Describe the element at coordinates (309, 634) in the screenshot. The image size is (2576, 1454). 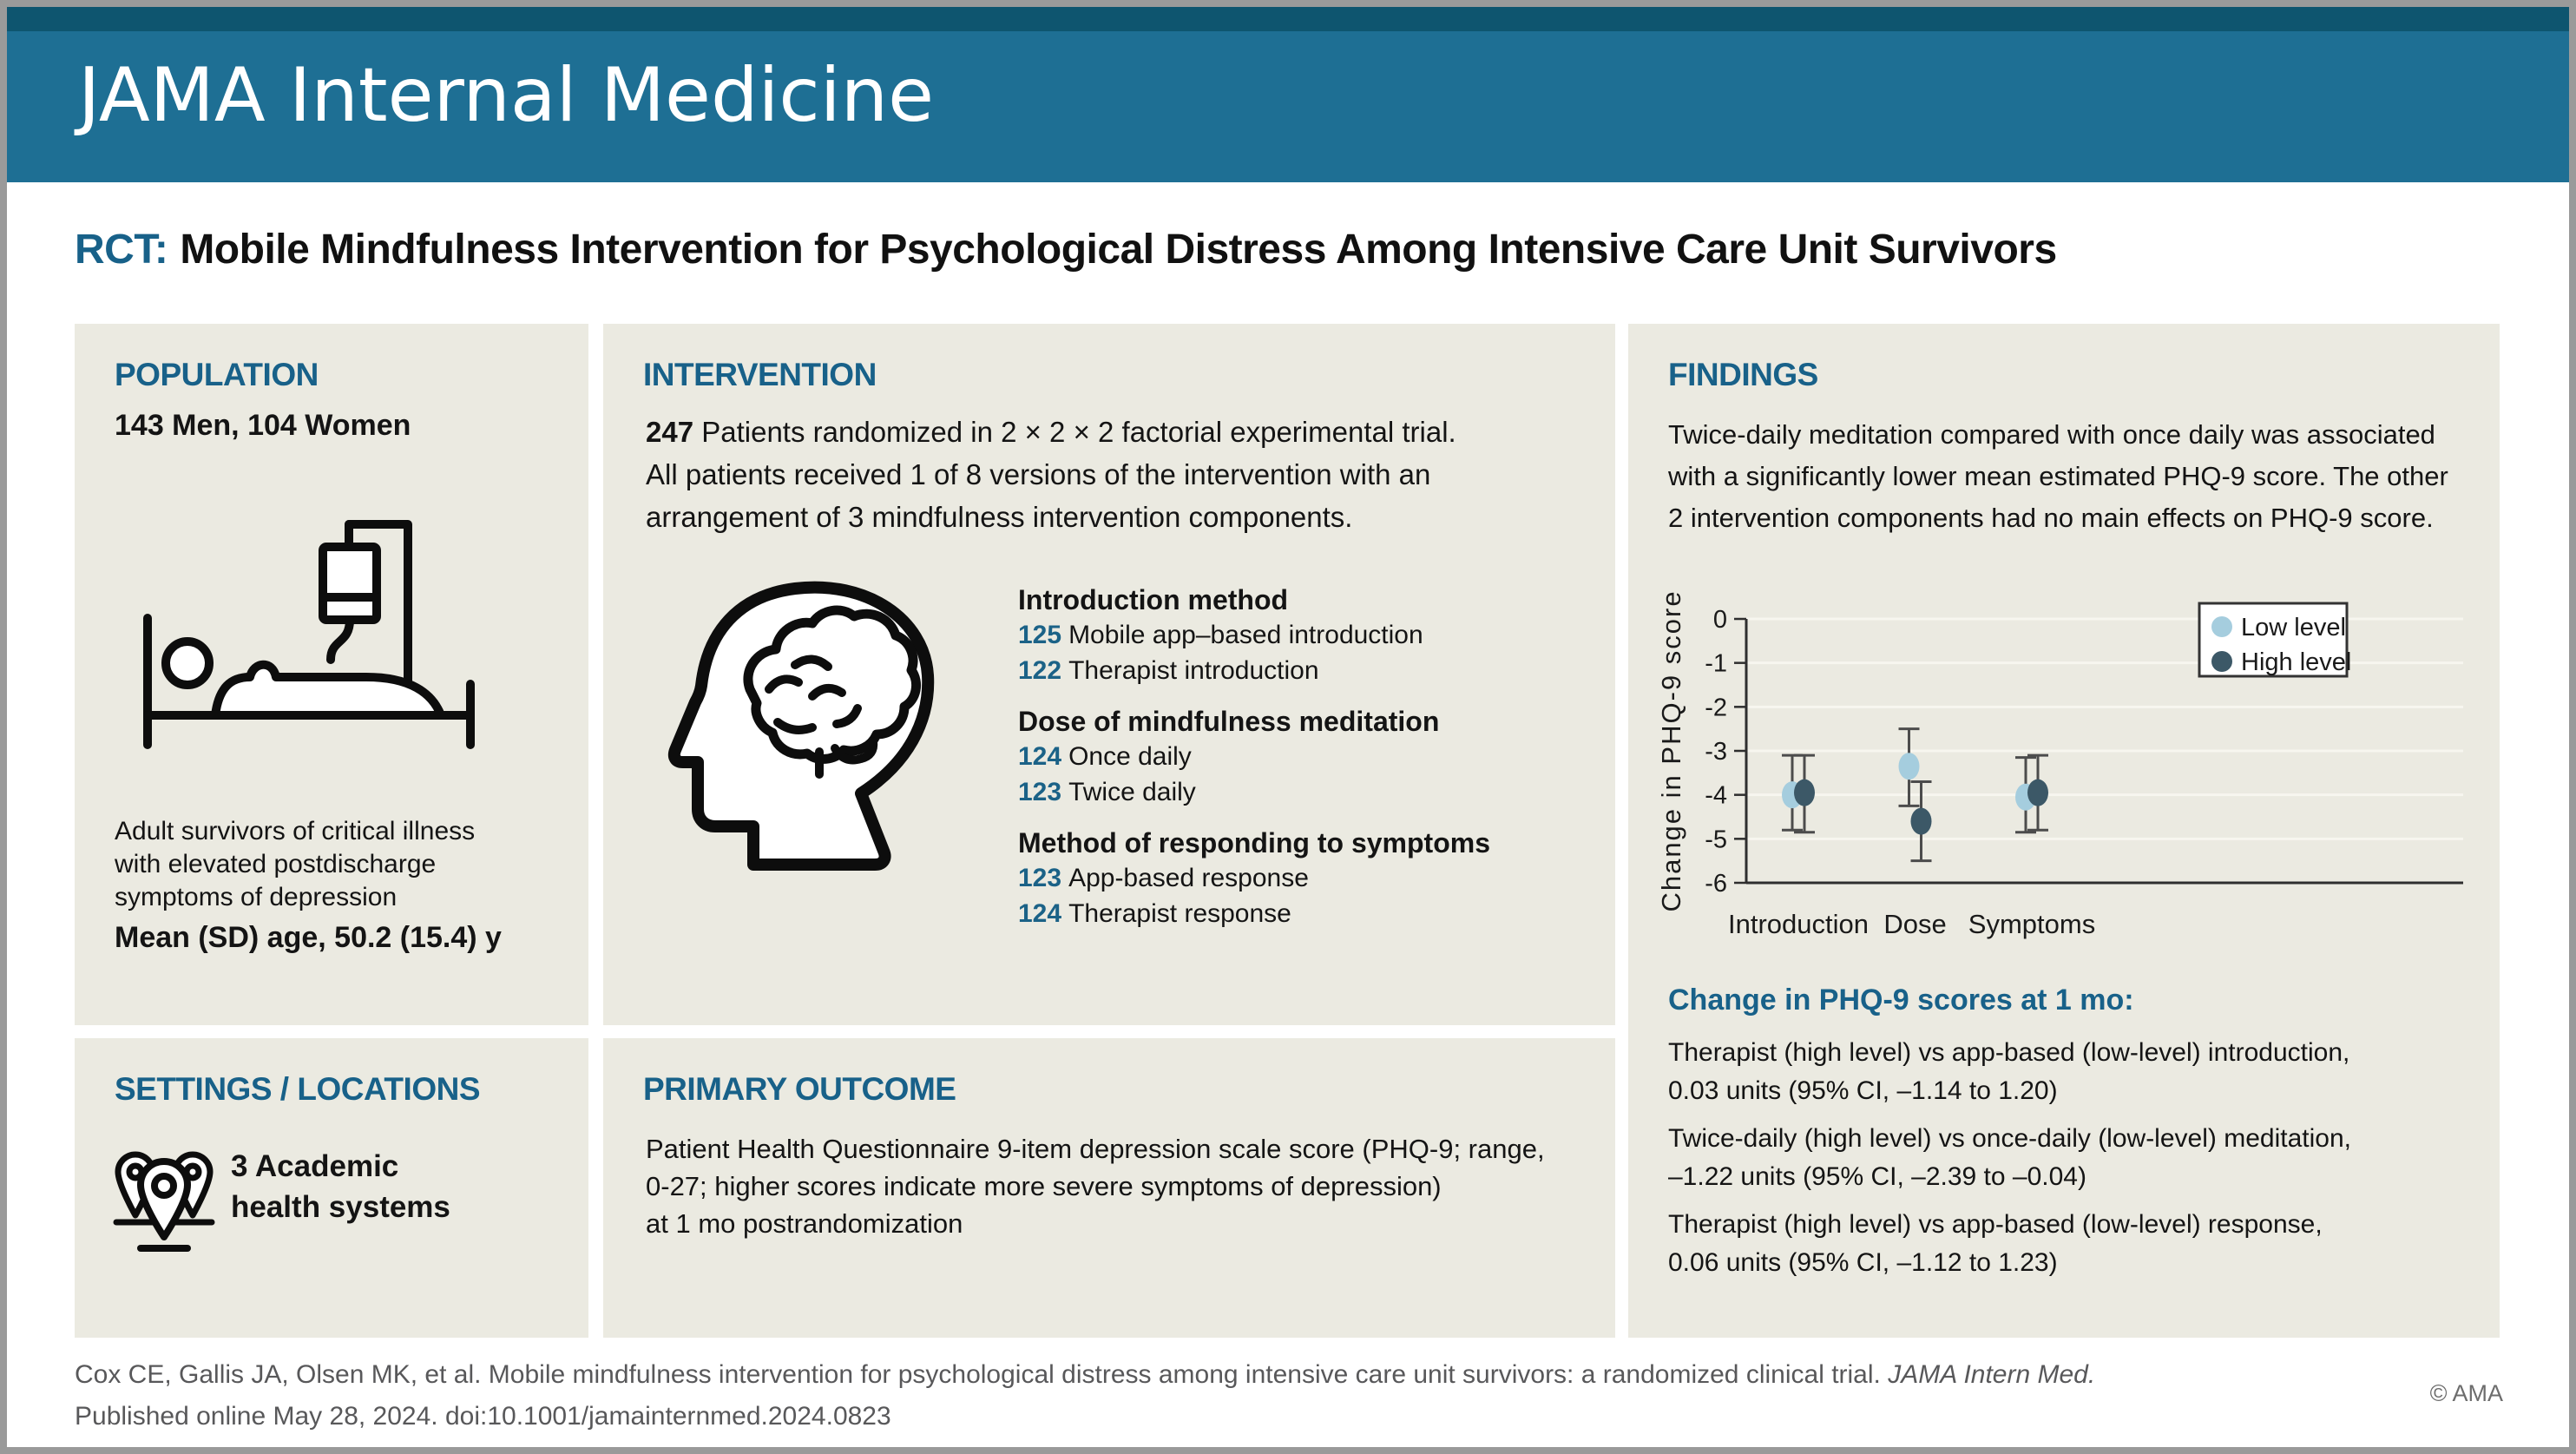
I see `patient-in-hospital-bed-icon` at that location.